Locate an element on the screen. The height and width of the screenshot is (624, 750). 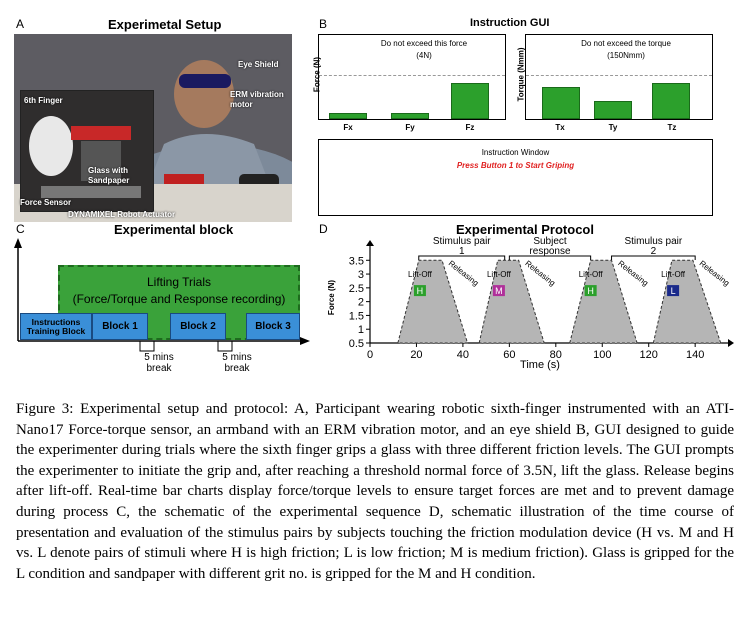
block-1: Block 1 is located at coordinates (120, 326).